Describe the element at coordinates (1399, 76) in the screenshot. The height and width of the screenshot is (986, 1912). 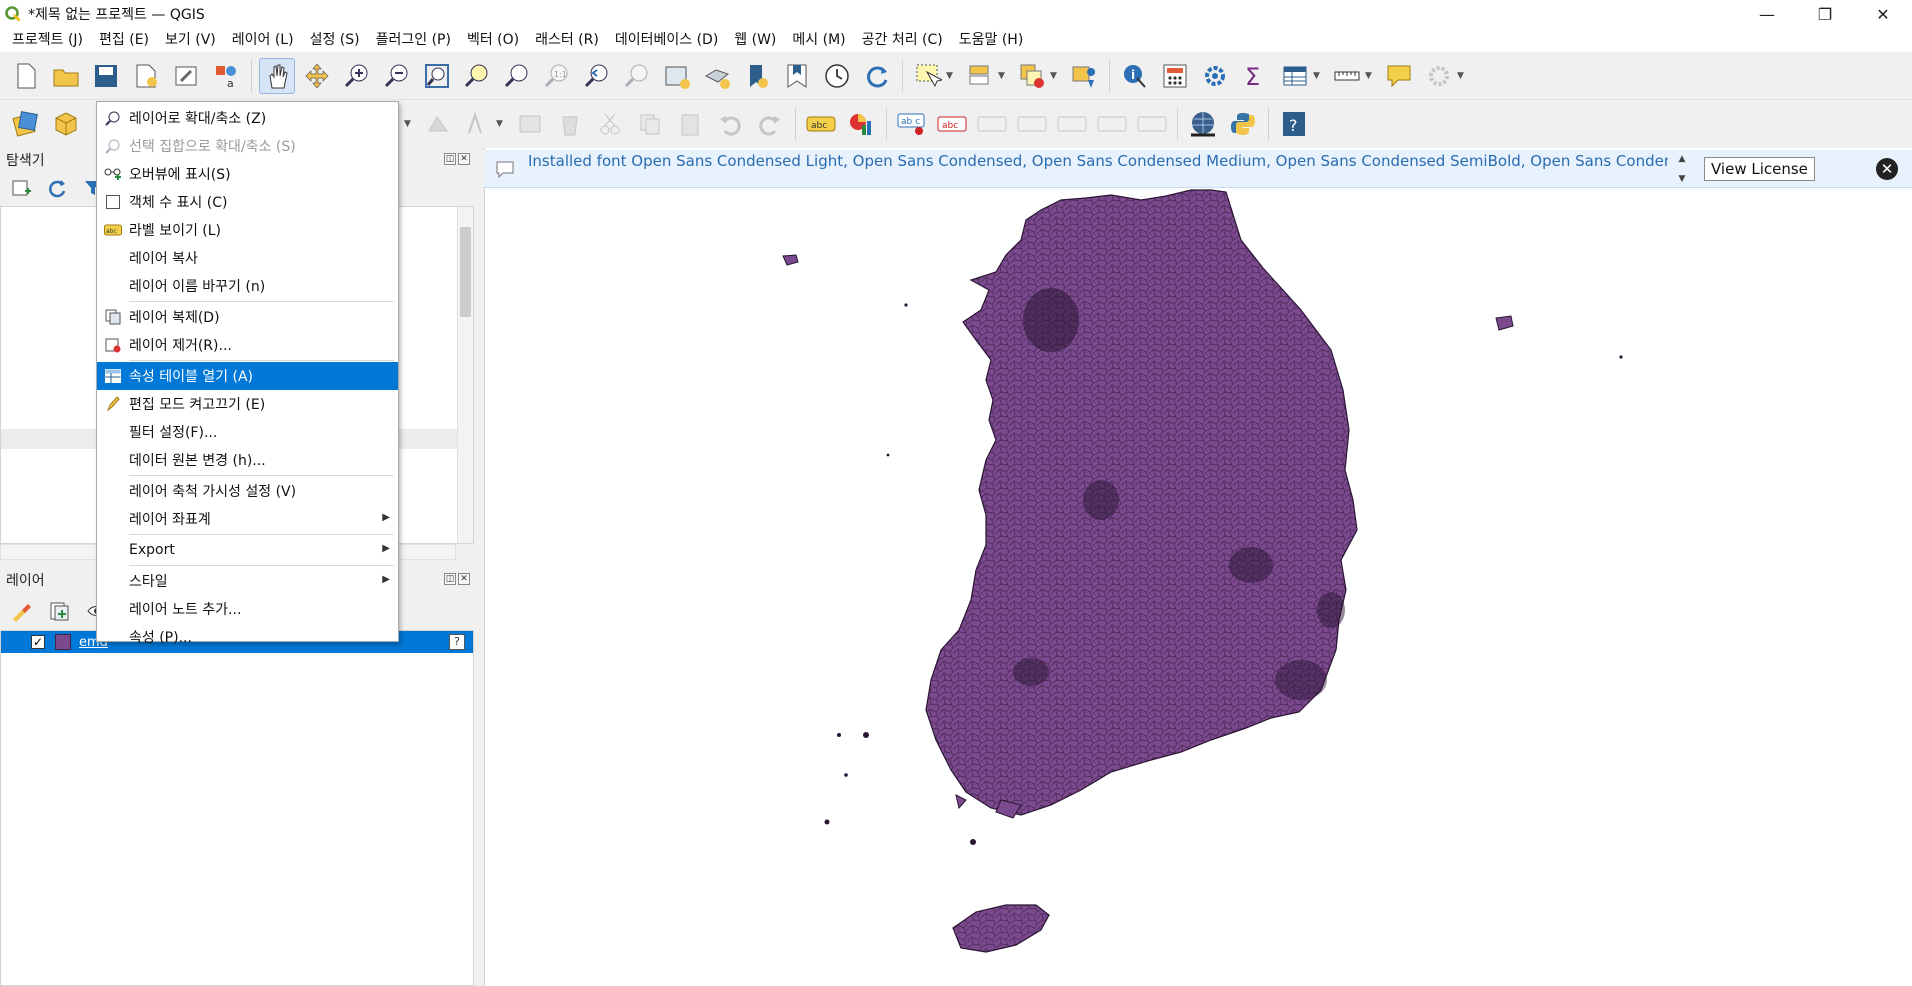
I see `map-tips-icon` at that location.